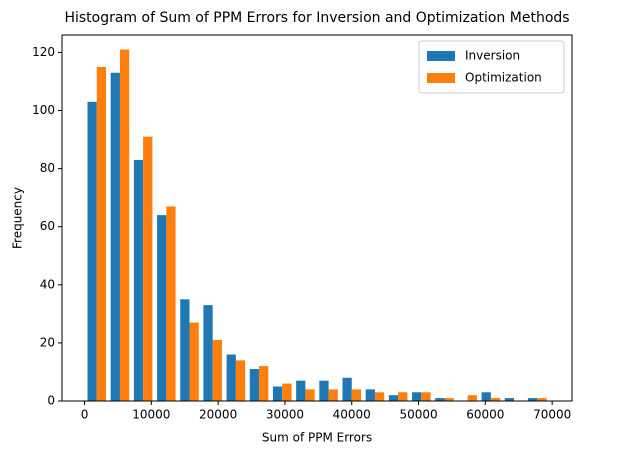 The width and height of the screenshot is (623, 459). I want to click on x-tick-label: 50000, so click(418, 415).